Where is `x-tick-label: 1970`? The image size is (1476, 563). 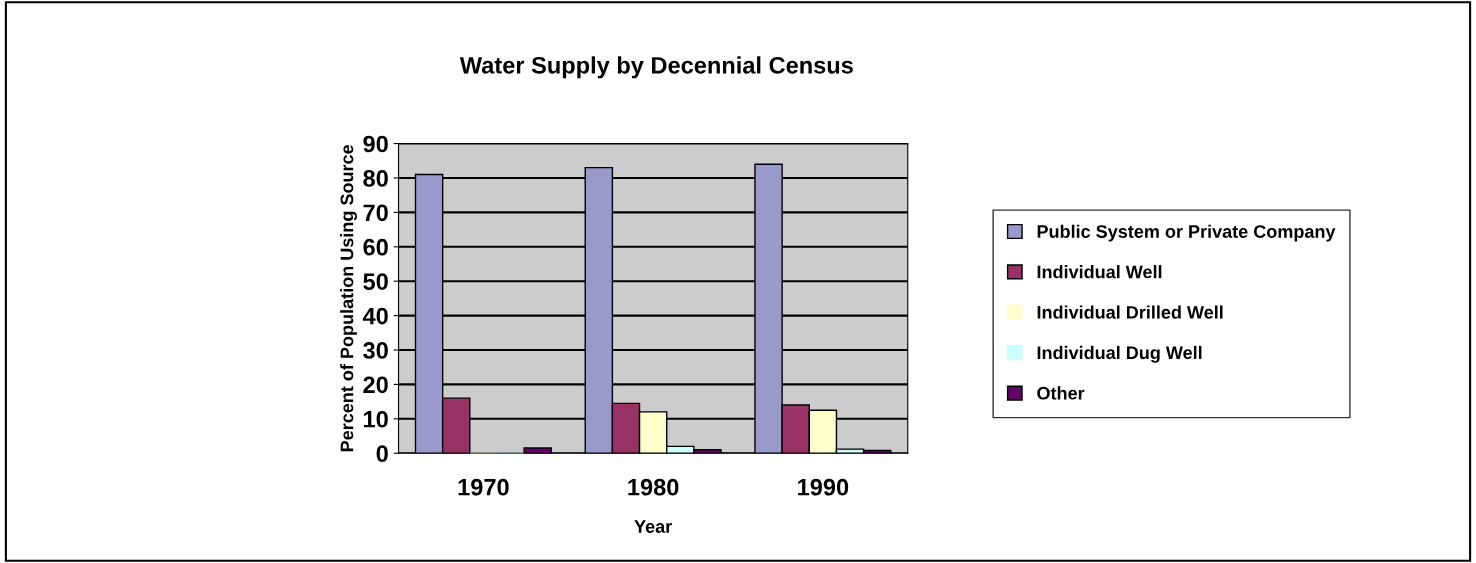
x-tick-label: 1970 is located at coordinates (483, 487).